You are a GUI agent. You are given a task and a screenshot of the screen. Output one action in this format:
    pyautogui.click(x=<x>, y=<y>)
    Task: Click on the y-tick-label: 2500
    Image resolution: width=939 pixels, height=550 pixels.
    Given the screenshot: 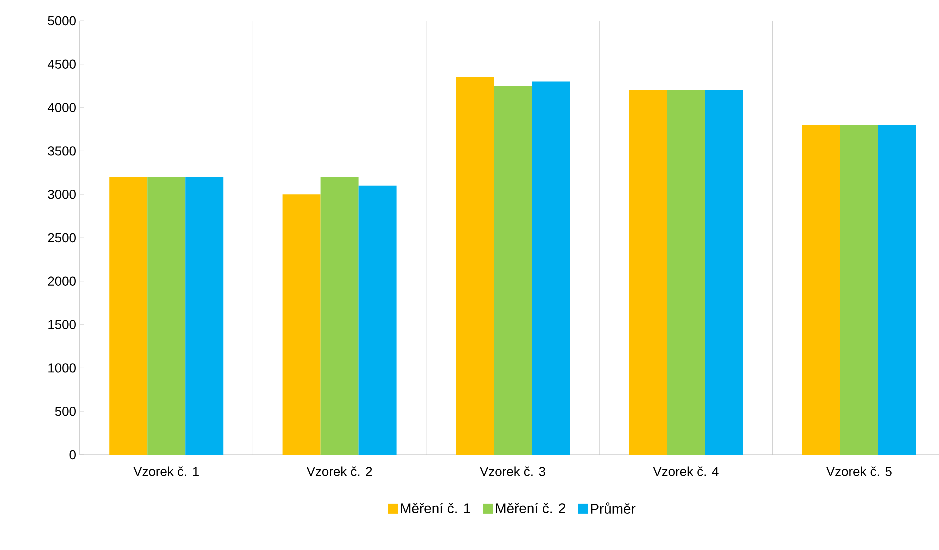 What is the action you would take?
    pyautogui.click(x=62, y=238)
    